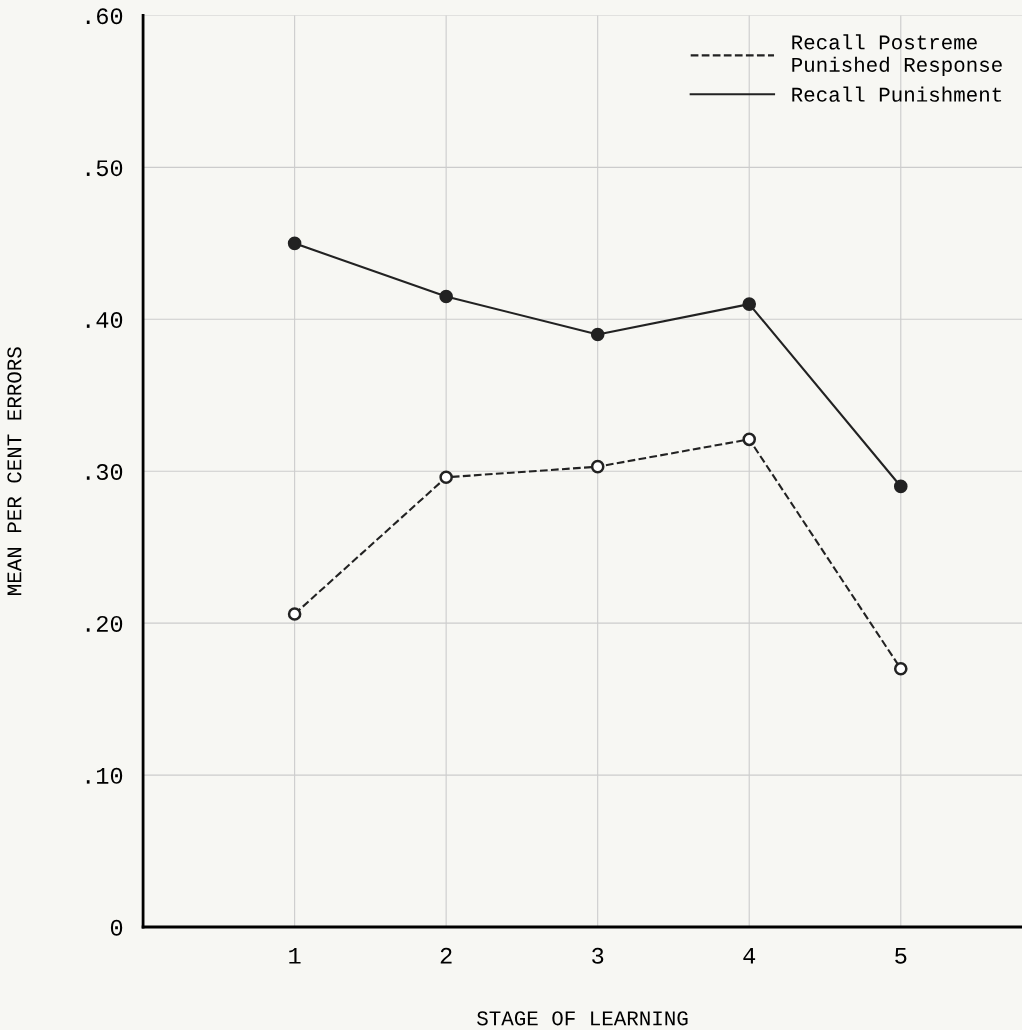 The image size is (1022, 1030). I want to click on x-tick-label: 5, so click(901, 956).